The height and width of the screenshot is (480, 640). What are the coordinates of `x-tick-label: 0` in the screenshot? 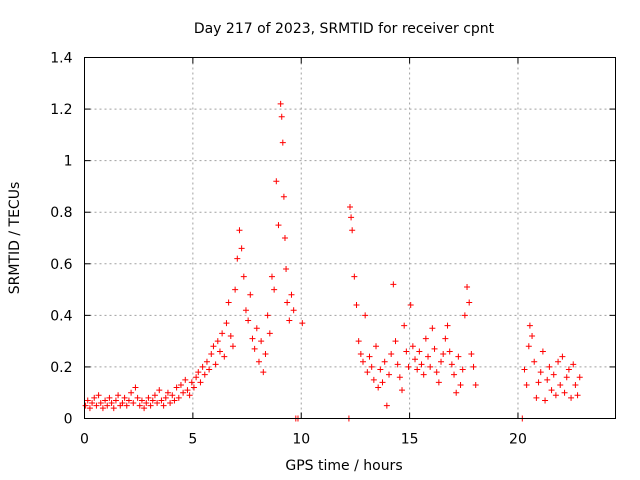 It's located at (84, 440).